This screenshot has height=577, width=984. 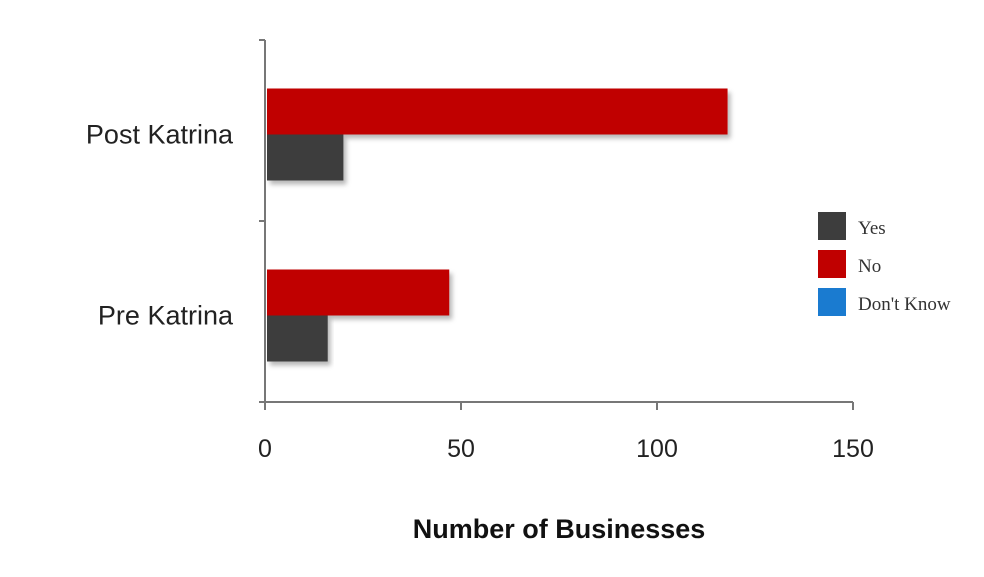 What do you see at coordinates (461, 449) in the screenshot?
I see `x-tick-label: 50` at bounding box center [461, 449].